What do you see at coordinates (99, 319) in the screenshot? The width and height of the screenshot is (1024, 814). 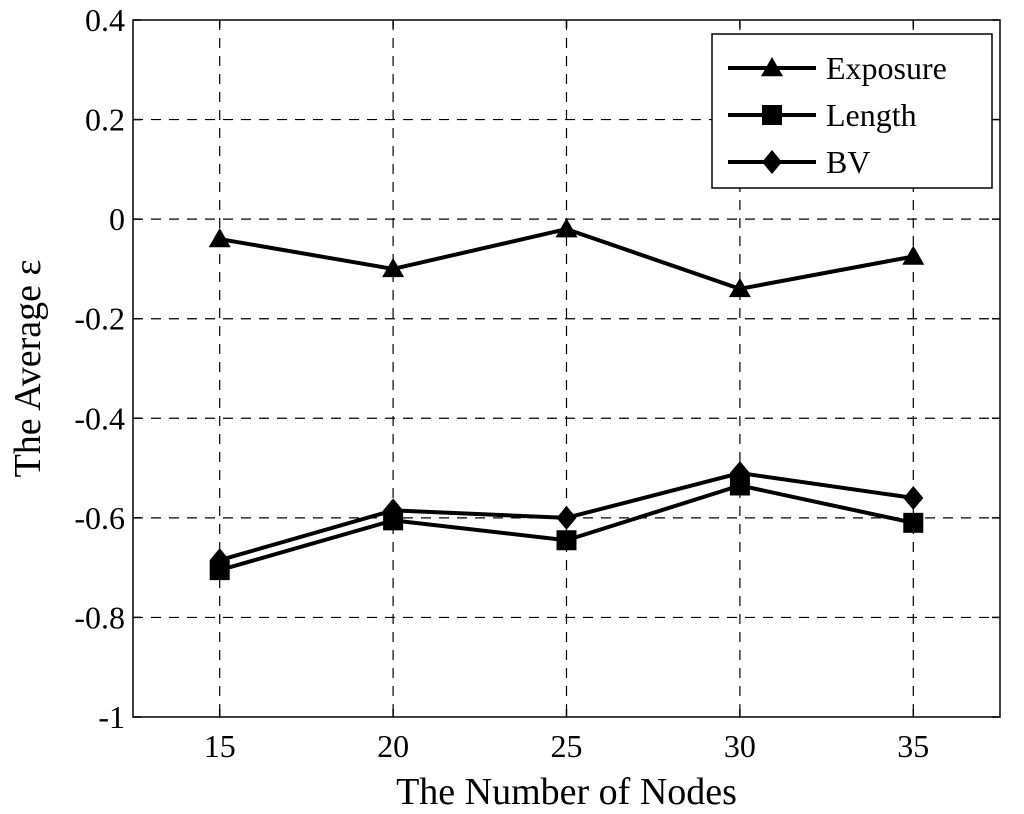 I see `y-tick-label: -0.2` at bounding box center [99, 319].